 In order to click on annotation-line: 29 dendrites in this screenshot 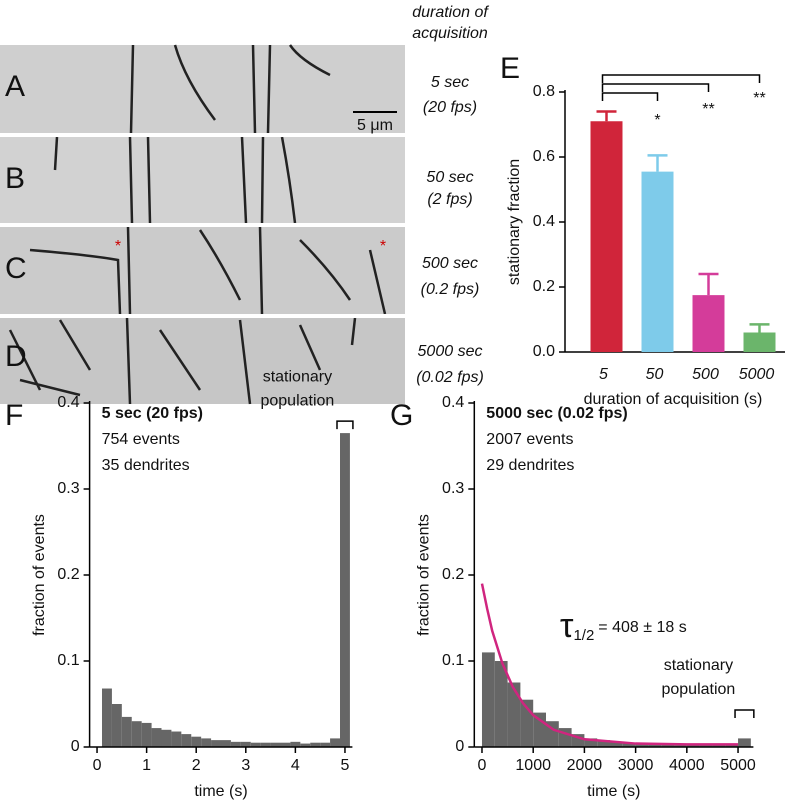, I will do `click(530, 465)`.